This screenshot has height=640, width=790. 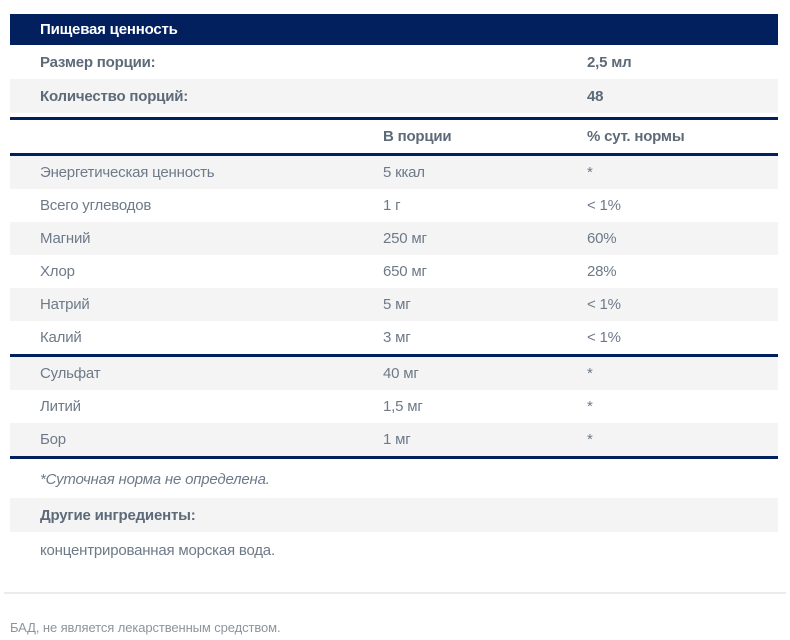 I want to click on nutrient-name: Бор, so click(x=53, y=439).